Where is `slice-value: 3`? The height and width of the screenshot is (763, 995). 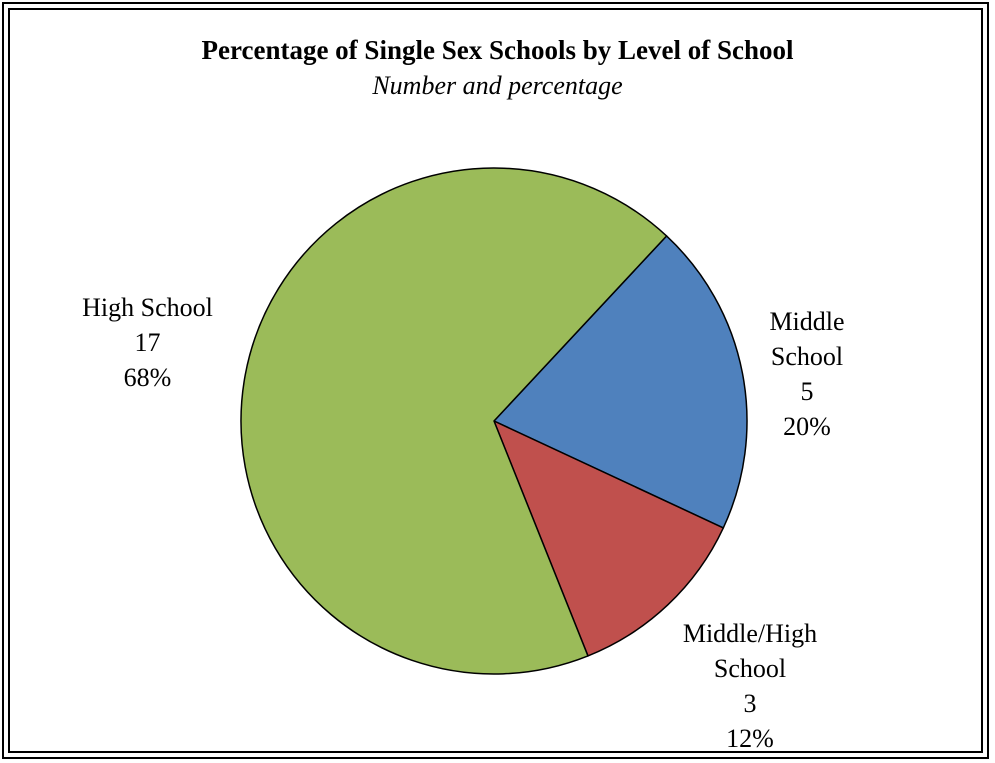 slice-value: 3 is located at coordinates (750, 703).